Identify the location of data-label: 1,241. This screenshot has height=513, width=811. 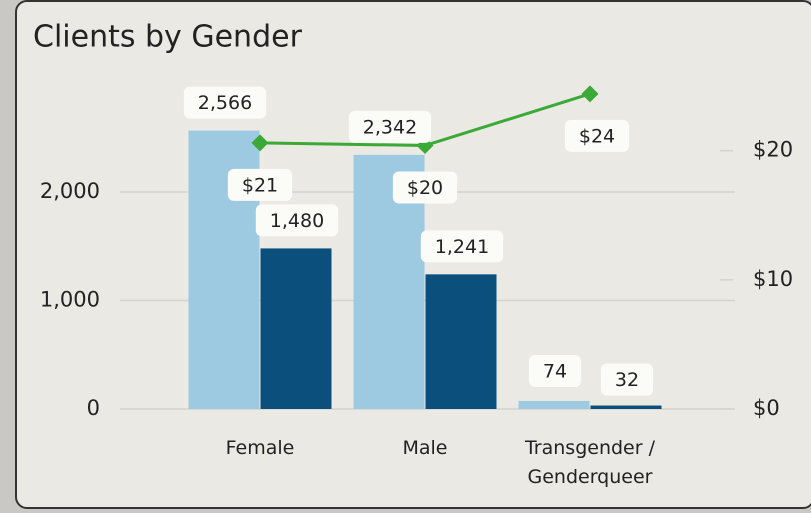
(462, 247).